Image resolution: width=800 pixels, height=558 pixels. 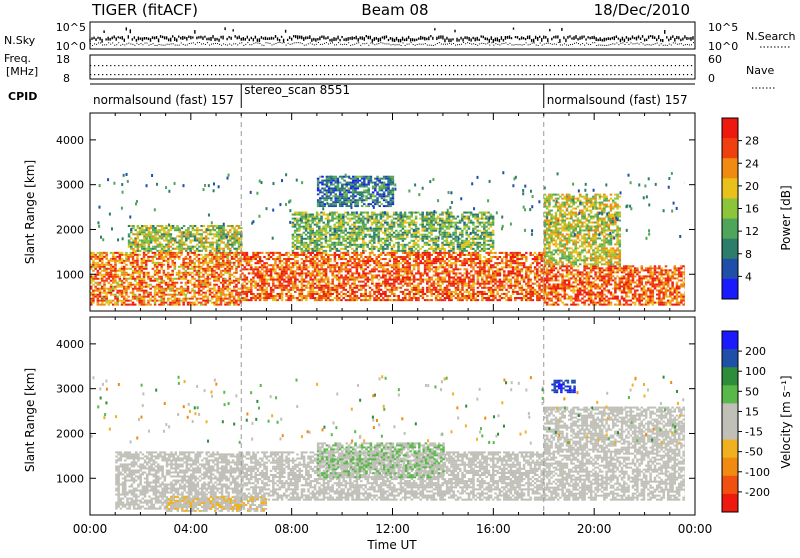 What do you see at coordinates (392, 67) in the screenshot?
I see `freq-panel-frame` at bounding box center [392, 67].